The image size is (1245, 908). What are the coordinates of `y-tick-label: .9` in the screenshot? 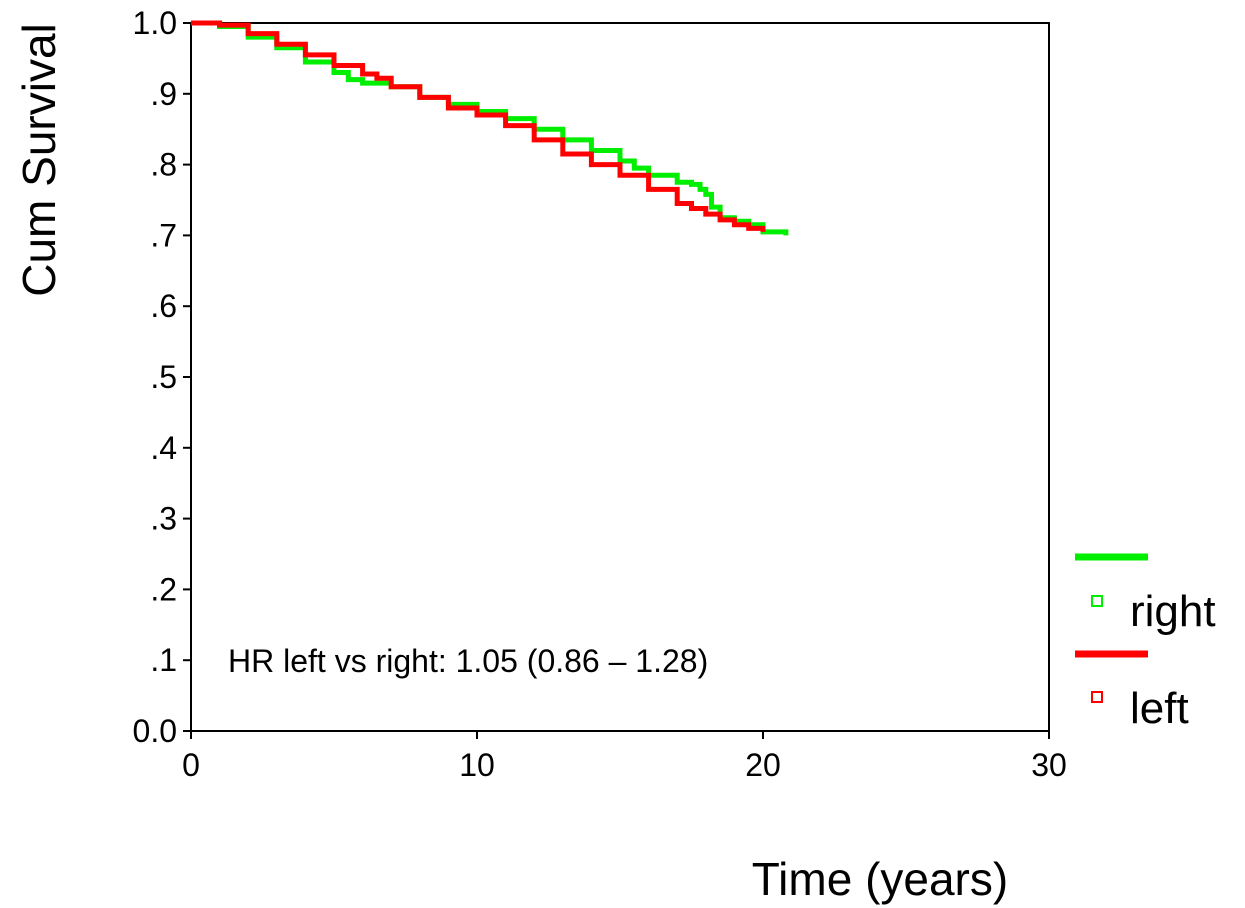 It's located at (163, 94).